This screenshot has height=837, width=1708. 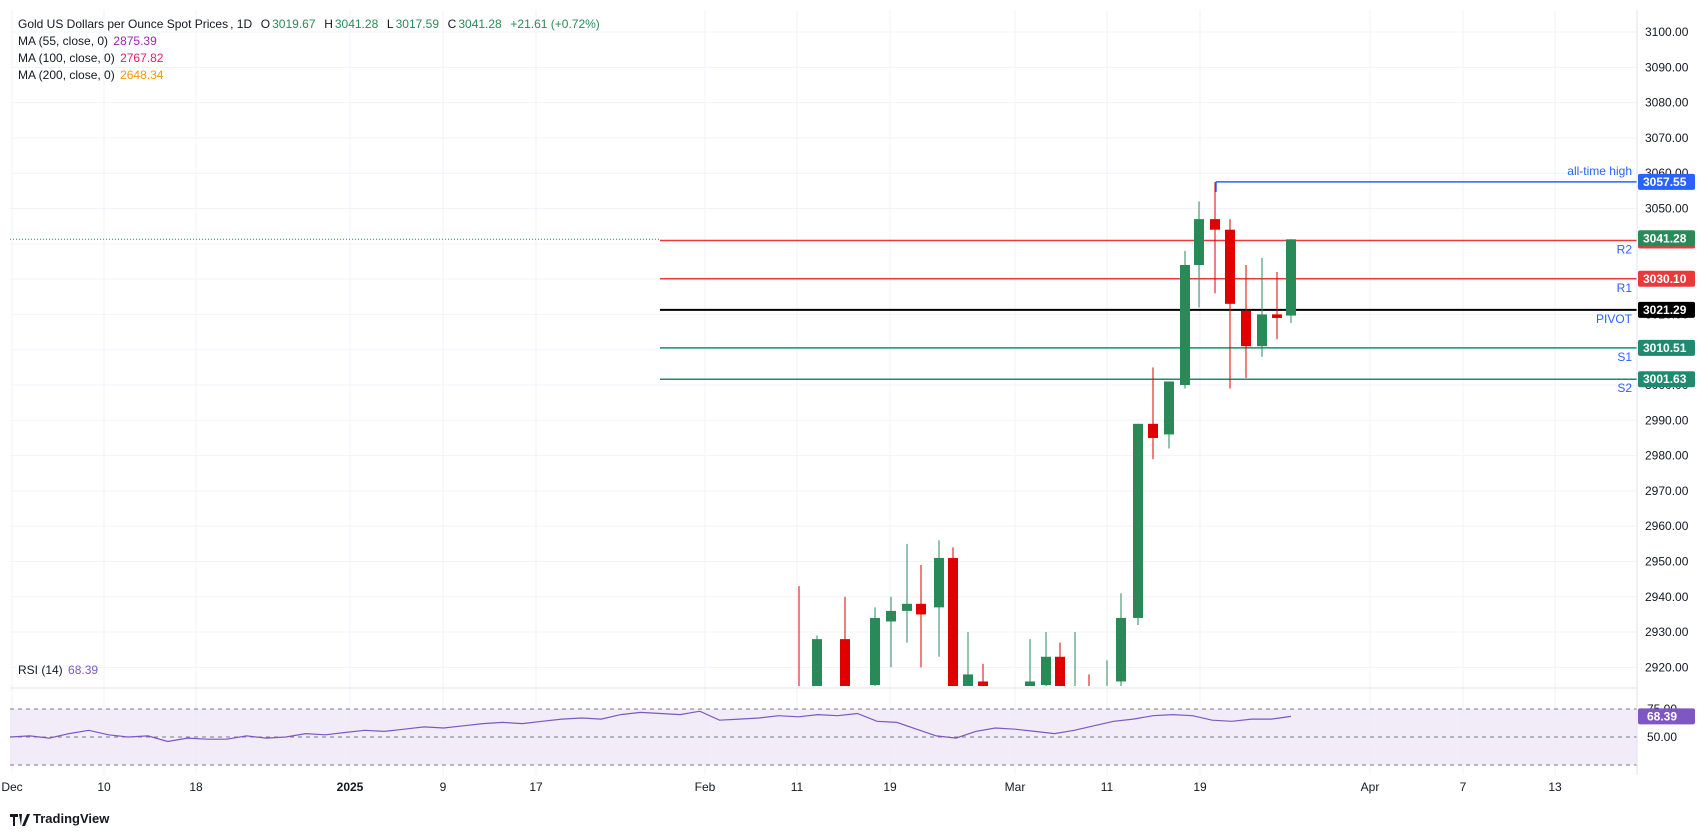 What do you see at coordinates (1599, 171) in the screenshot?
I see `ath-label: all-time high` at bounding box center [1599, 171].